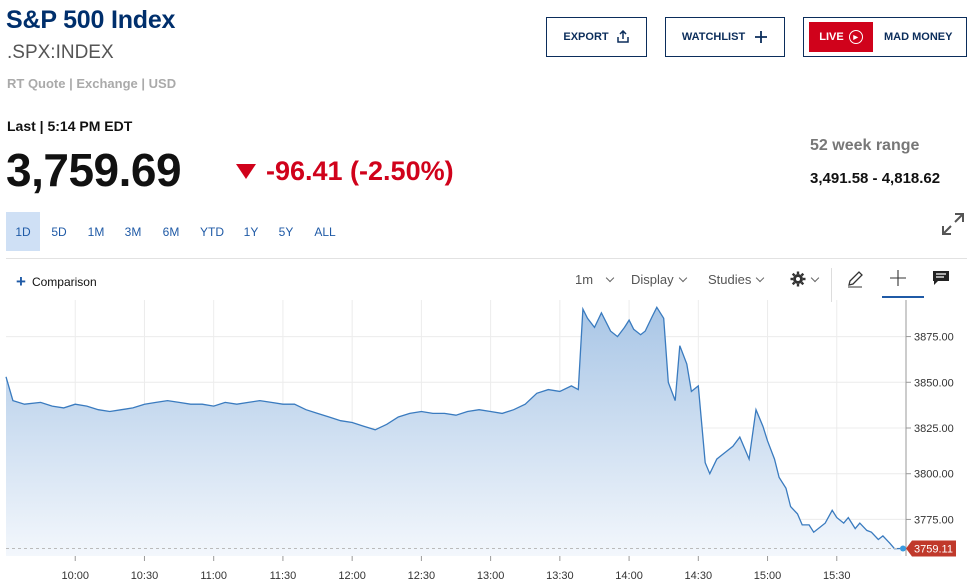  What do you see at coordinates (831, 285) in the screenshot?
I see `toolbar-divider` at bounding box center [831, 285].